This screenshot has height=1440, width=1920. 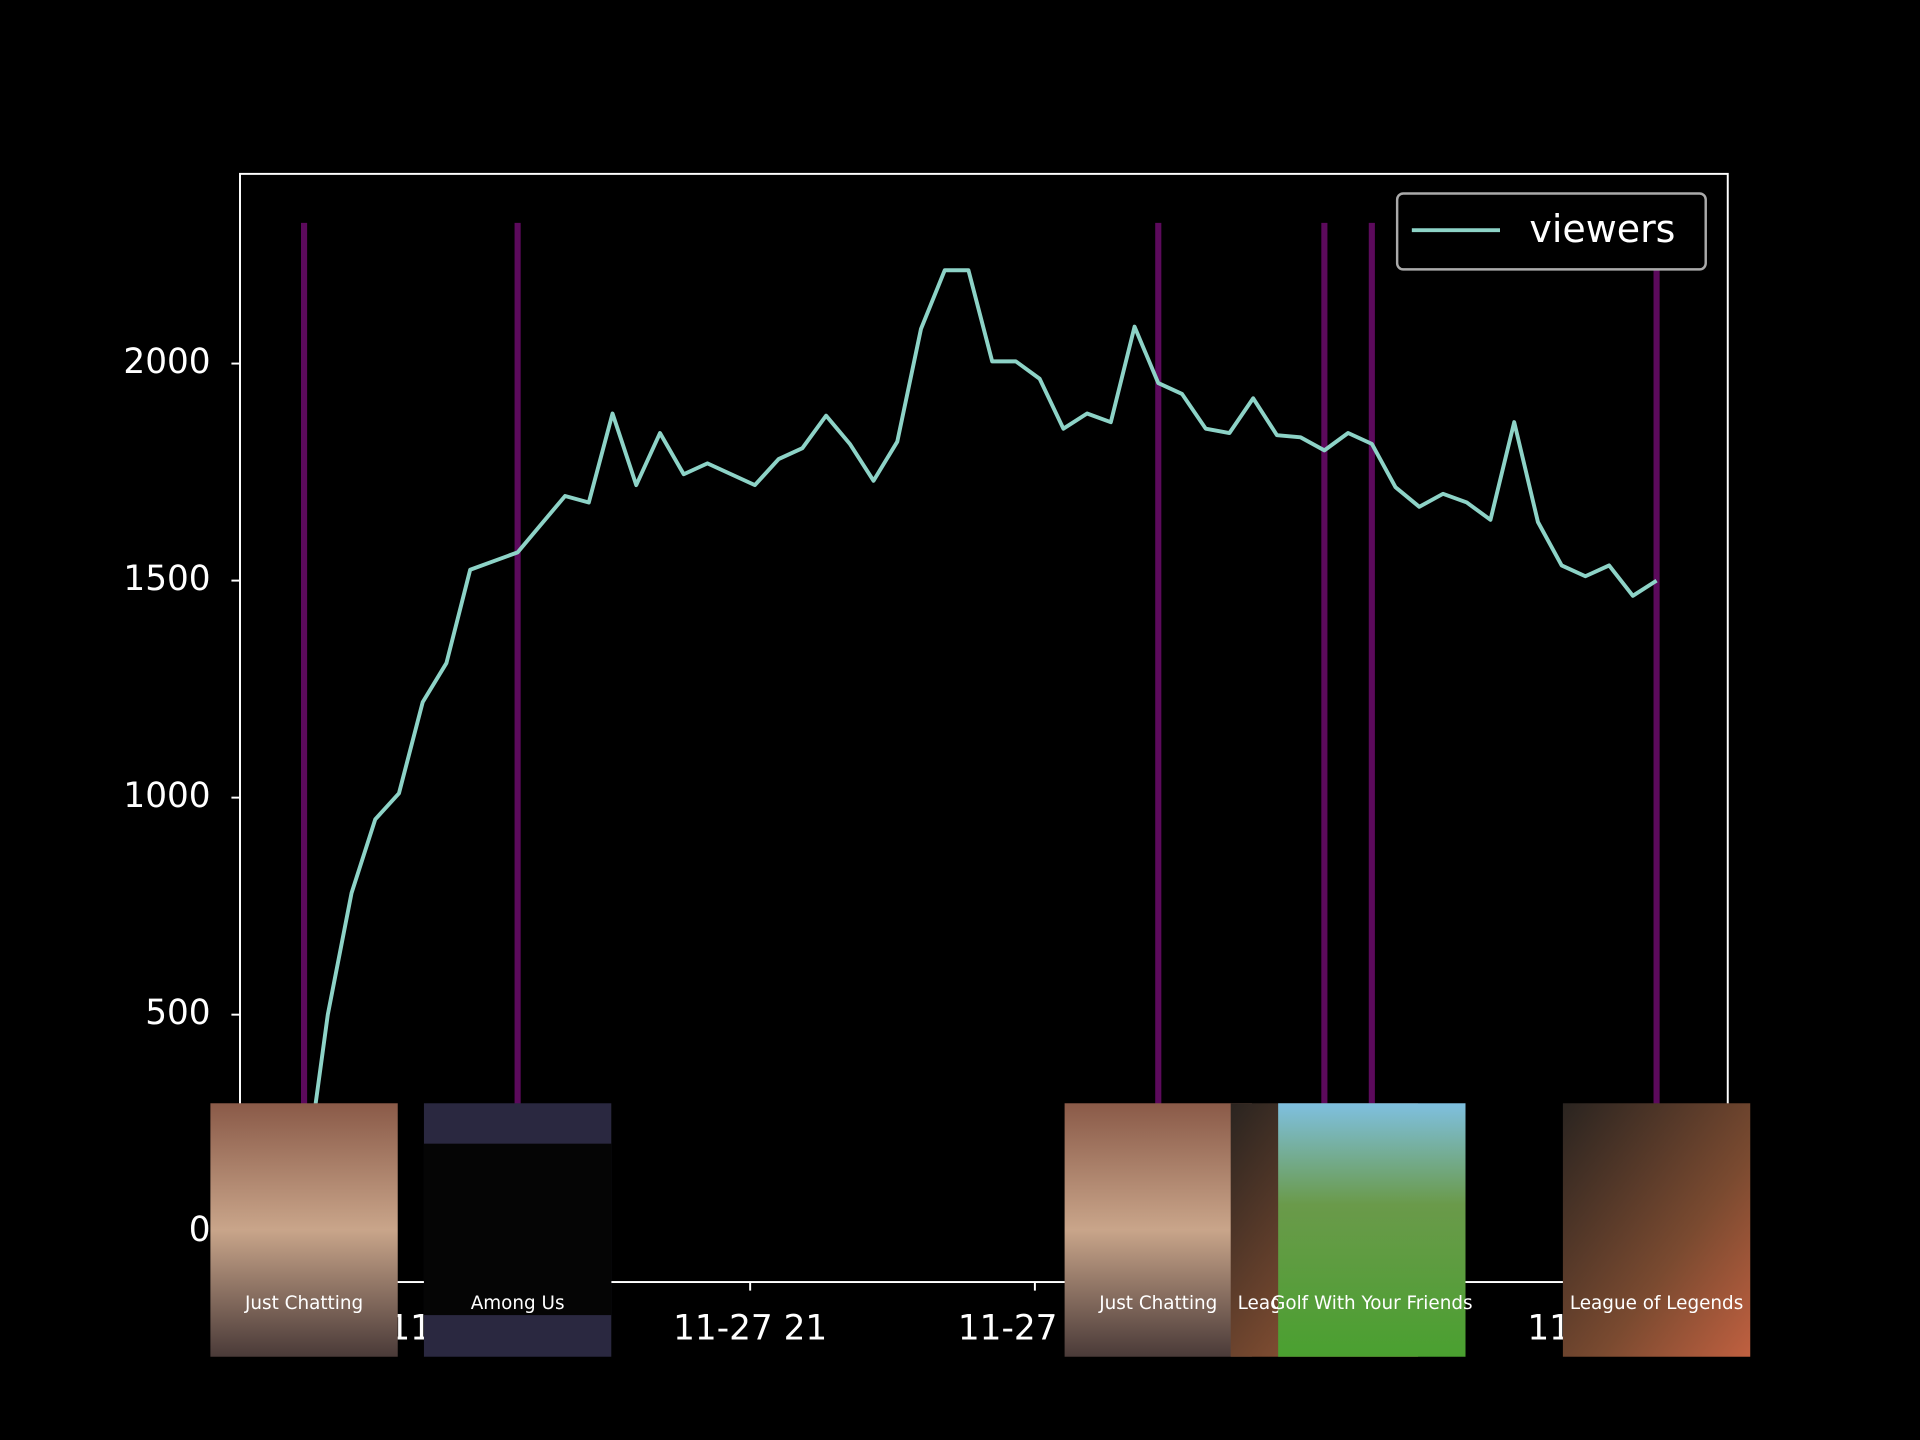 What do you see at coordinates (166, 362) in the screenshot?
I see `y-tick-label: 2000` at bounding box center [166, 362].